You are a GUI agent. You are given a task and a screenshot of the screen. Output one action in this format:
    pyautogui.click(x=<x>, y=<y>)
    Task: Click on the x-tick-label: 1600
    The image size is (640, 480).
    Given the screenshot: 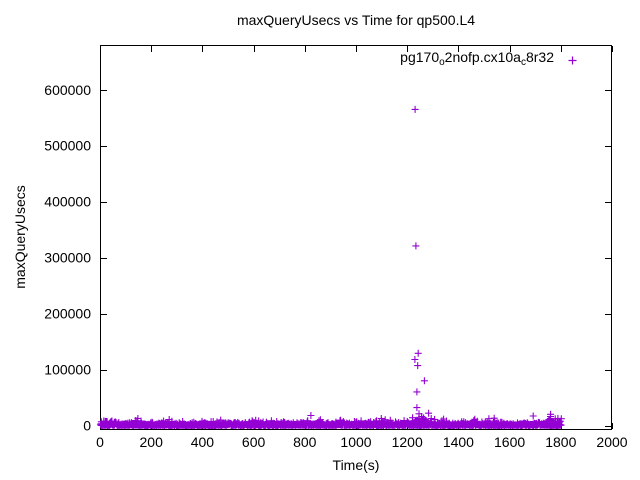 What is the action you would take?
    pyautogui.click(x=509, y=442)
    